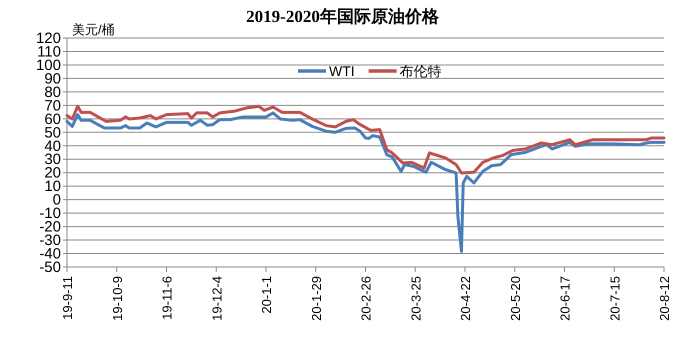  I want to click on x-tick-label: 20-7-15, so click(614, 298).